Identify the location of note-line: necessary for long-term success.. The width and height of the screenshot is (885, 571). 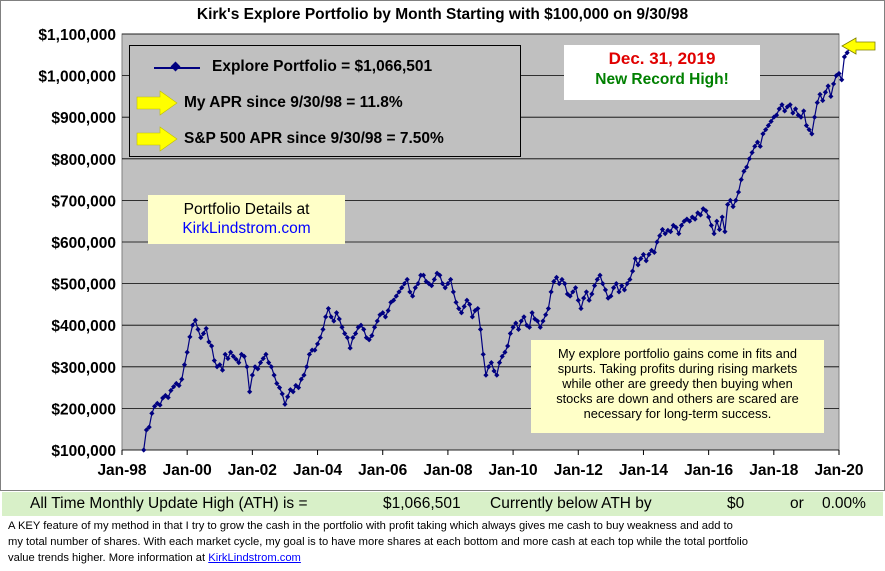
(677, 413).